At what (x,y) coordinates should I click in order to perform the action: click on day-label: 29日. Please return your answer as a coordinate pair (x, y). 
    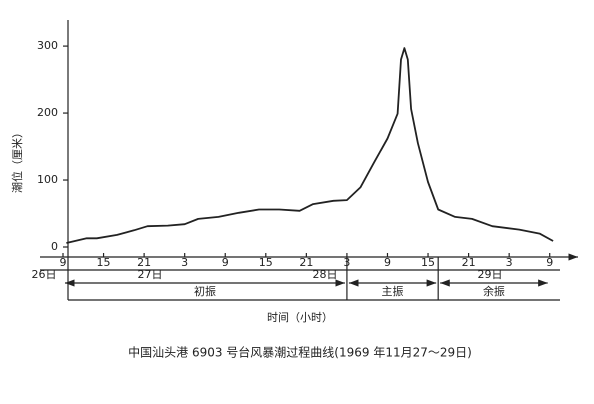
    Looking at the image, I should click on (490, 274).